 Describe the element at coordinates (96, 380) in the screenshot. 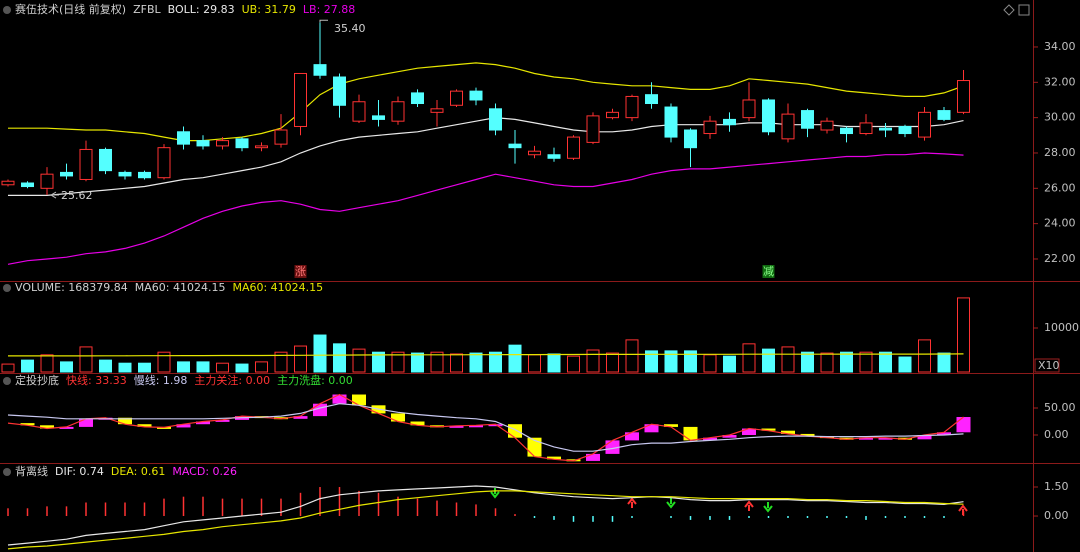

I see `legend-entry: 快线: 33.33` at that location.